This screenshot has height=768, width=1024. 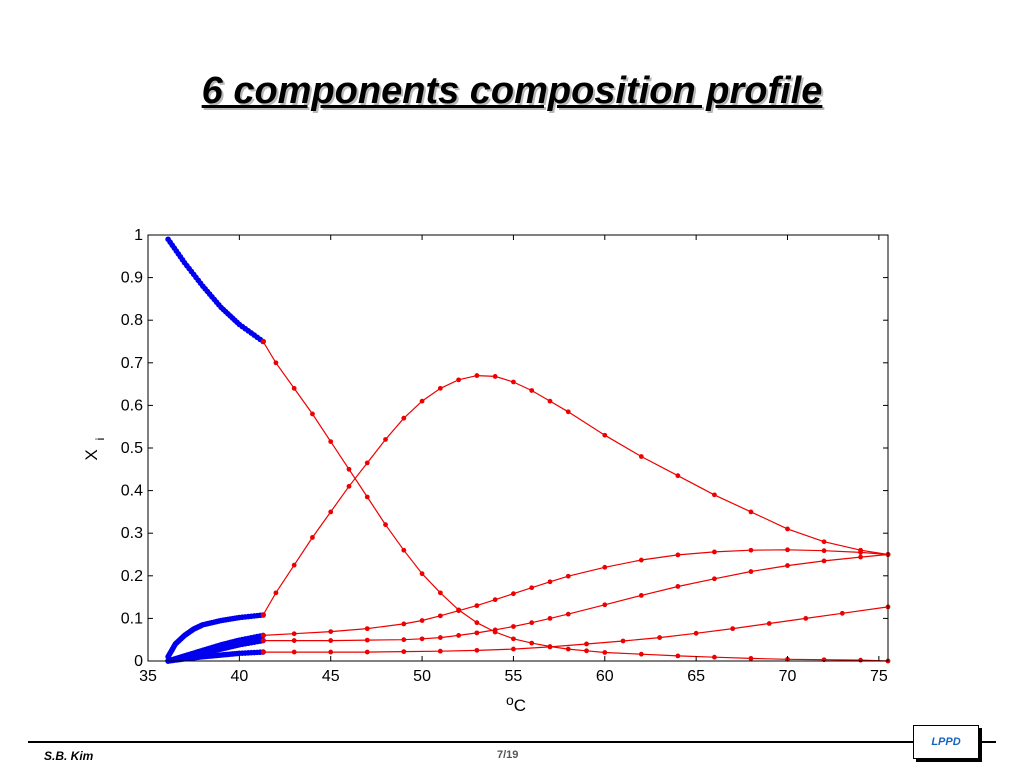 I want to click on y-tick-label: 0, so click(x=138, y=661).